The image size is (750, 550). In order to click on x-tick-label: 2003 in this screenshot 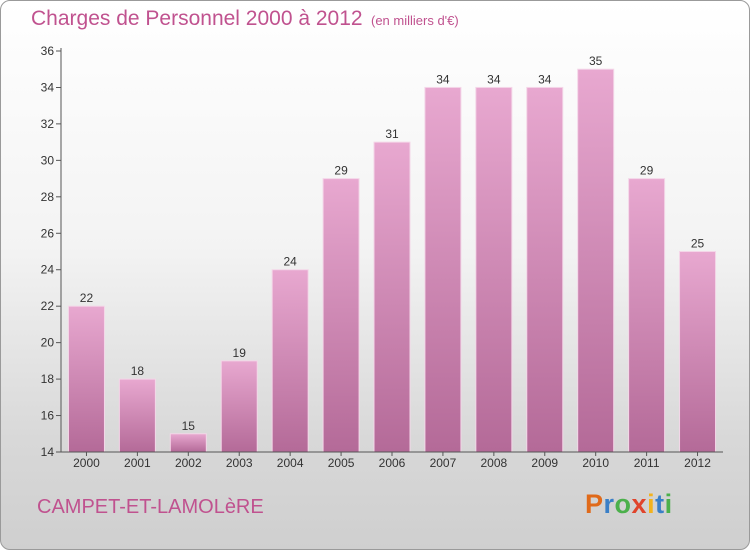, I will do `click(239, 463)`.